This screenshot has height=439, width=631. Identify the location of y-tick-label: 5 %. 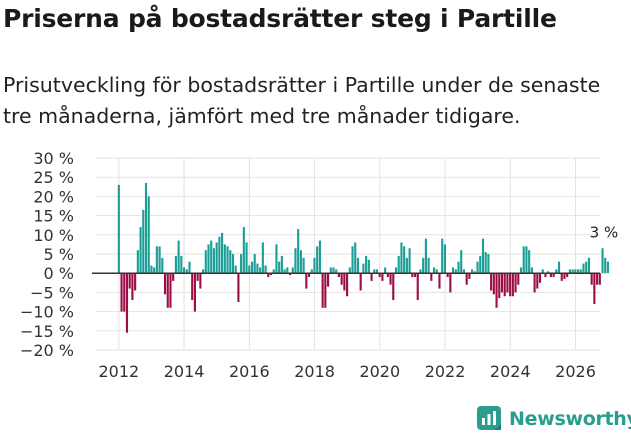
(59, 254).